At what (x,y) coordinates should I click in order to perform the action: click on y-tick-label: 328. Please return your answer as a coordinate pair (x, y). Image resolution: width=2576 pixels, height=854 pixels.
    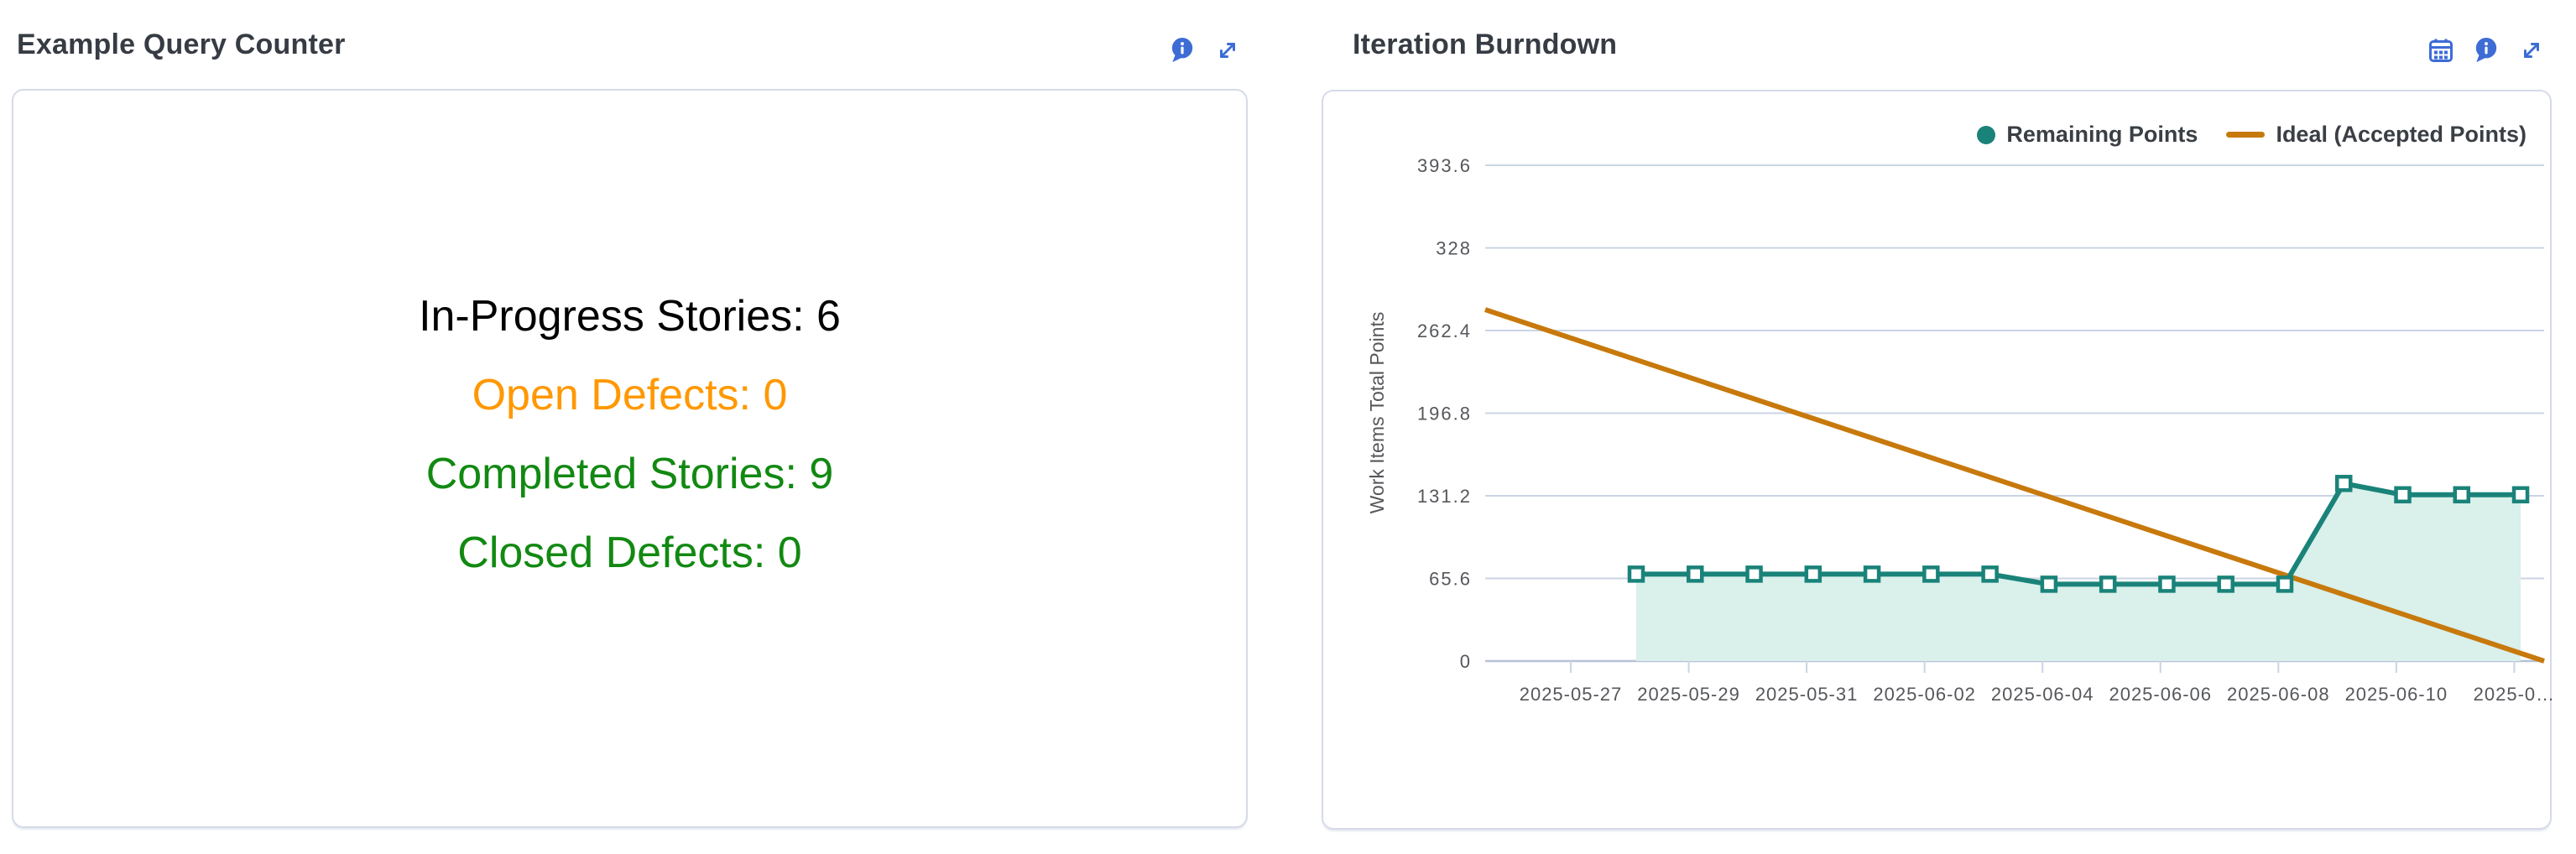
    Looking at the image, I should click on (1454, 248).